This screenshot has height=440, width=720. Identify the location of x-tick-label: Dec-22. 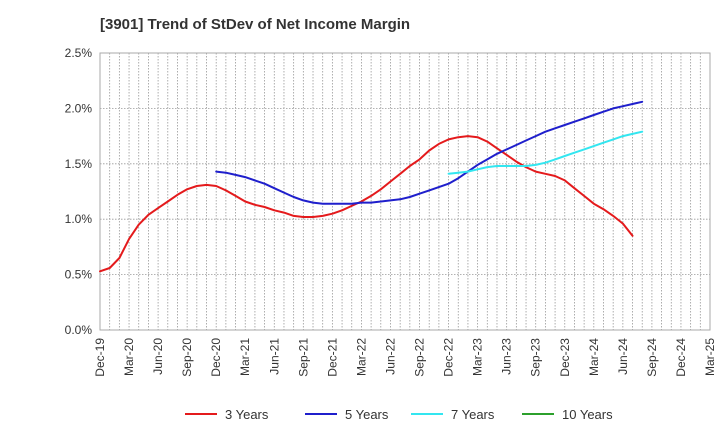
(449, 357).